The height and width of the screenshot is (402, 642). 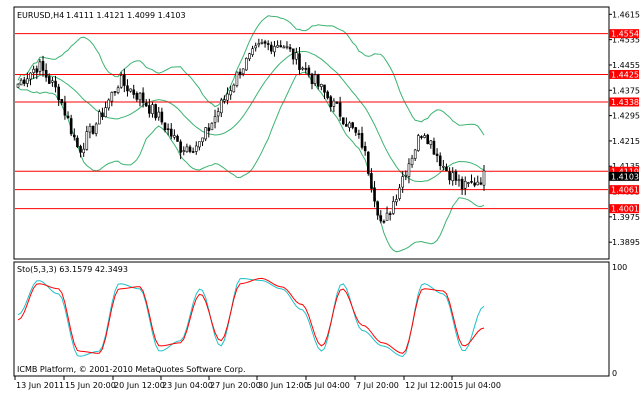 What do you see at coordinates (90, 385) in the screenshot?
I see `time-tick-label: 15 Jun 20:00` at bounding box center [90, 385].